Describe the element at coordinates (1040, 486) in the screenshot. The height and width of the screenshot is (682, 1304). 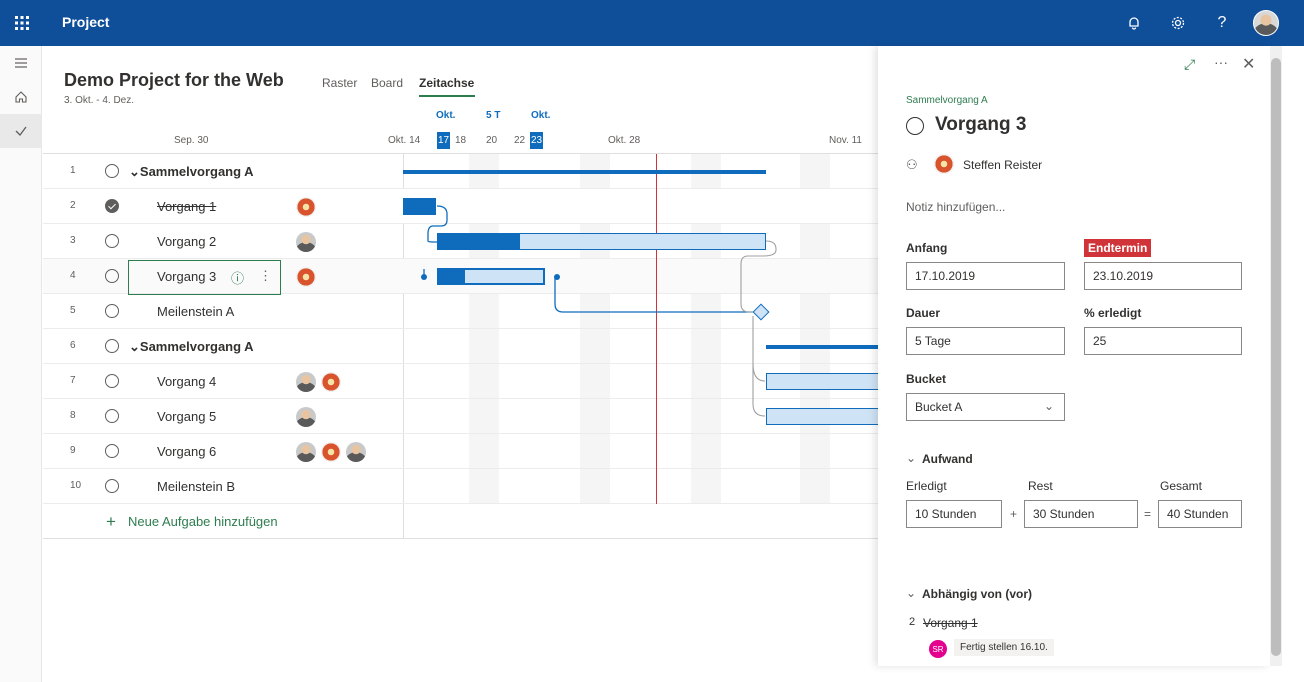
I see `rest-hours-label: Rest` at that location.